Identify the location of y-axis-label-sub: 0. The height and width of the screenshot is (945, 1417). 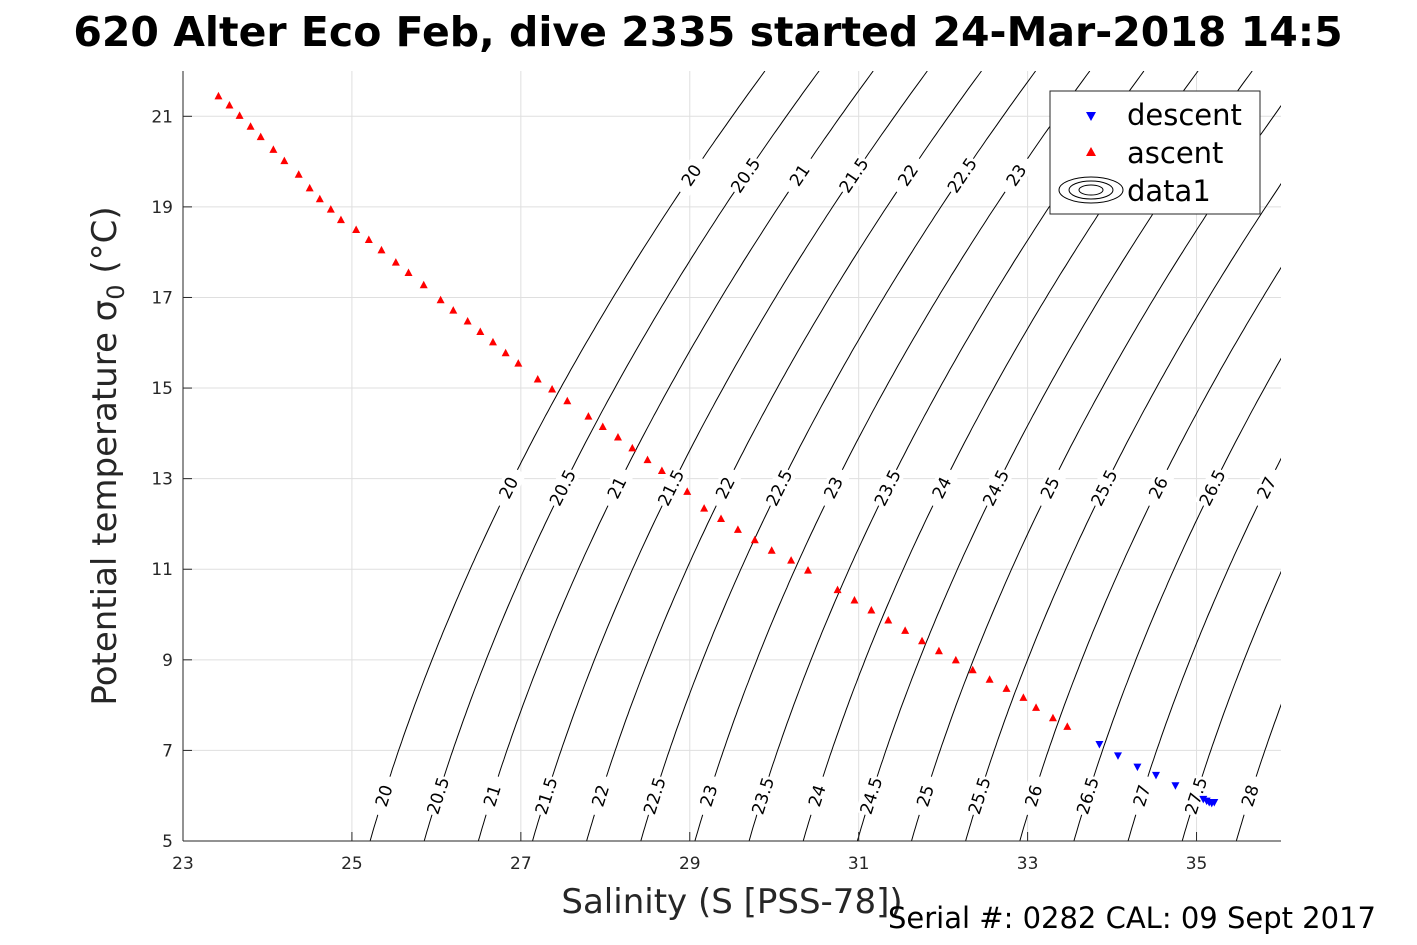
(116, 291).